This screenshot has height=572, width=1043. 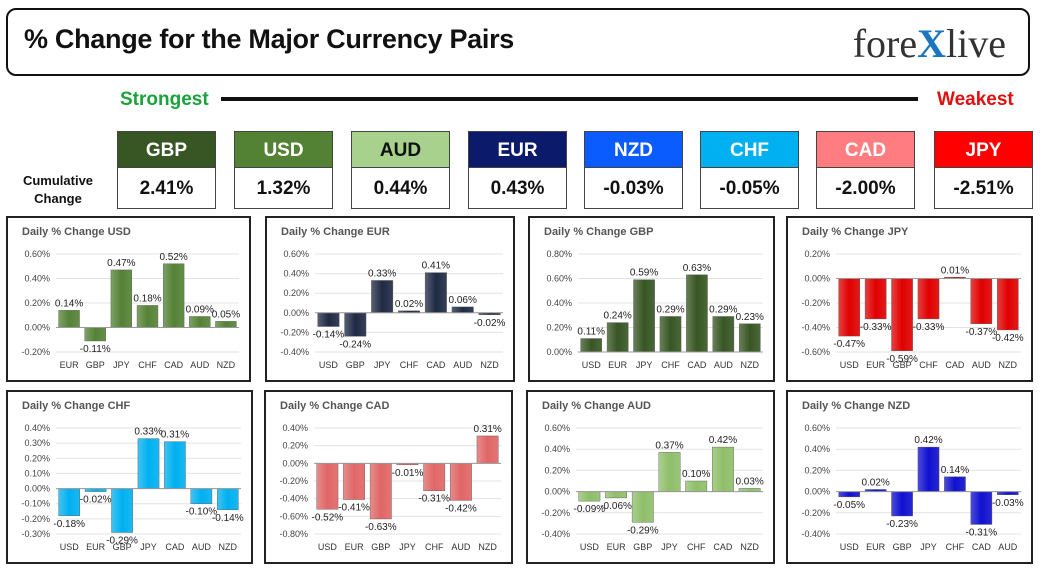 I want to click on currency-box-usd: USD 1.32%, so click(x=283, y=170).